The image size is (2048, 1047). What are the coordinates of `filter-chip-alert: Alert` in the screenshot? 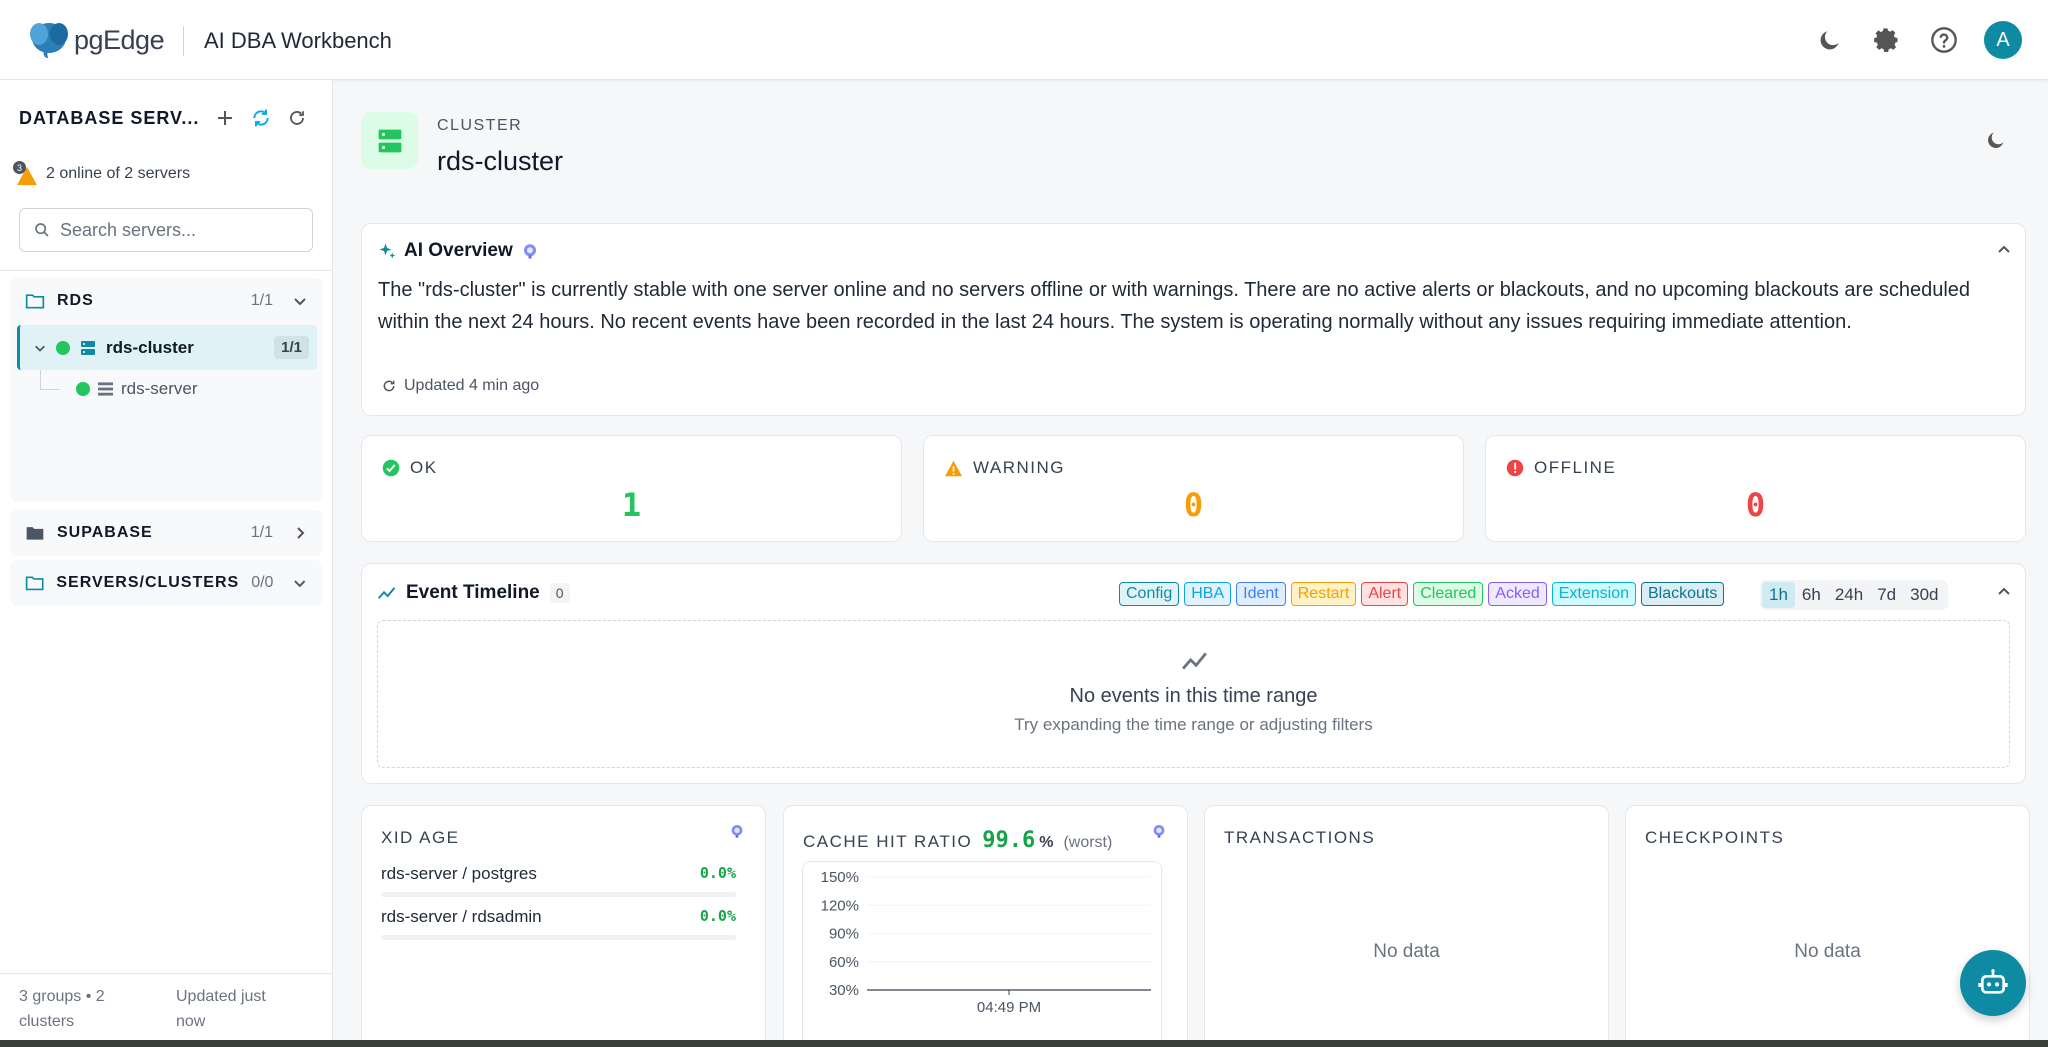 It's located at (1385, 594).